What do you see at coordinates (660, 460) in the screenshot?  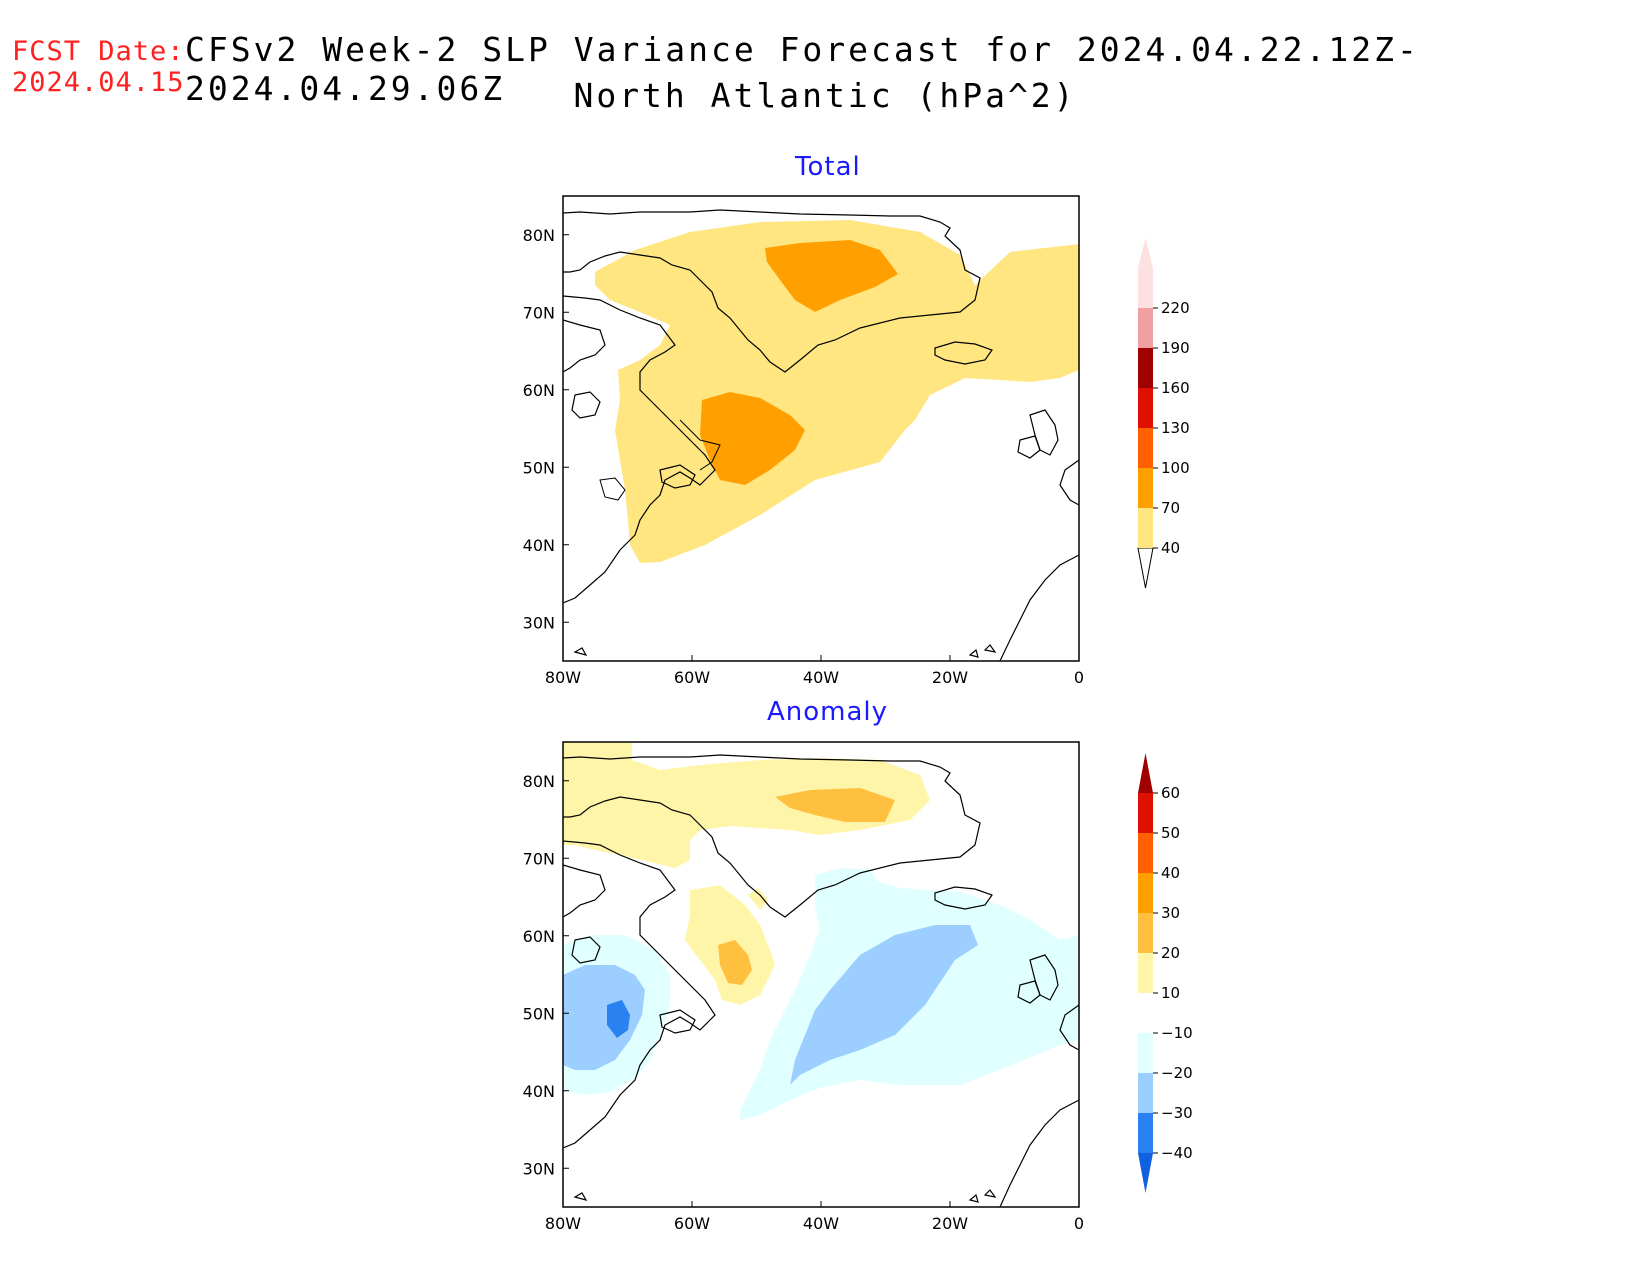 I see `total-coast-detail` at bounding box center [660, 460].